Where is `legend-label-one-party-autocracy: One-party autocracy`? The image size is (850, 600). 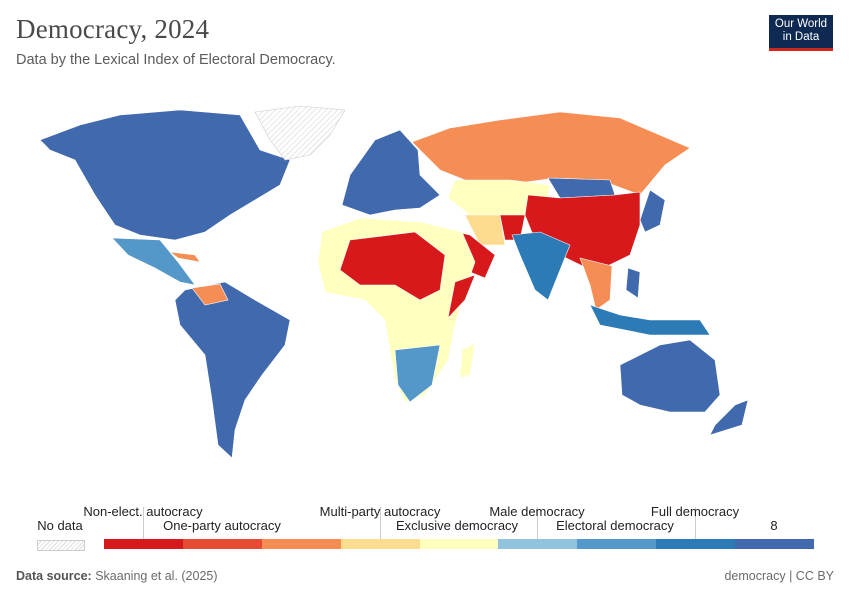 legend-label-one-party-autocracy: One-party autocracy is located at coordinates (222, 525).